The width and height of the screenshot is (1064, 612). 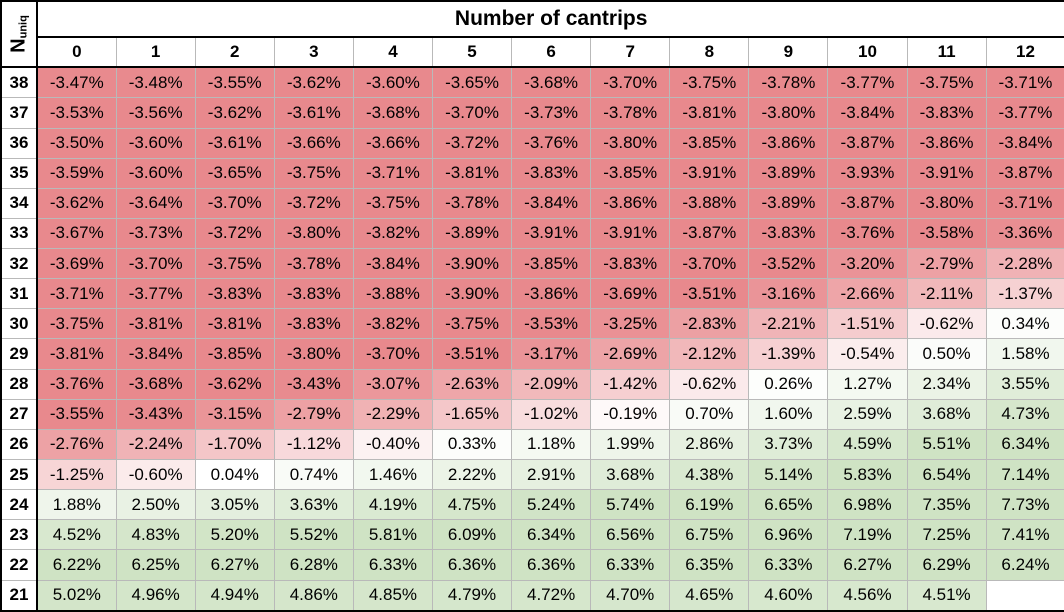 I want to click on heatmap-cell: 3.63%, so click(x=313, y=505).